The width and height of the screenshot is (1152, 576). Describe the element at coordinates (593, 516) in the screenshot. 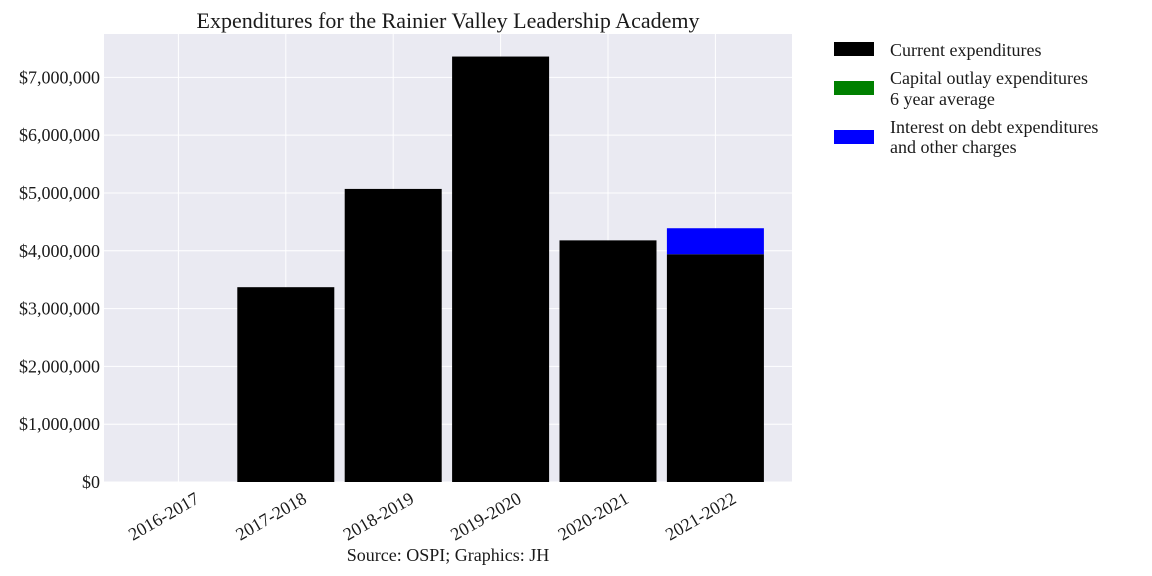

I see `x-tick-label: 2020-2021` at that location.